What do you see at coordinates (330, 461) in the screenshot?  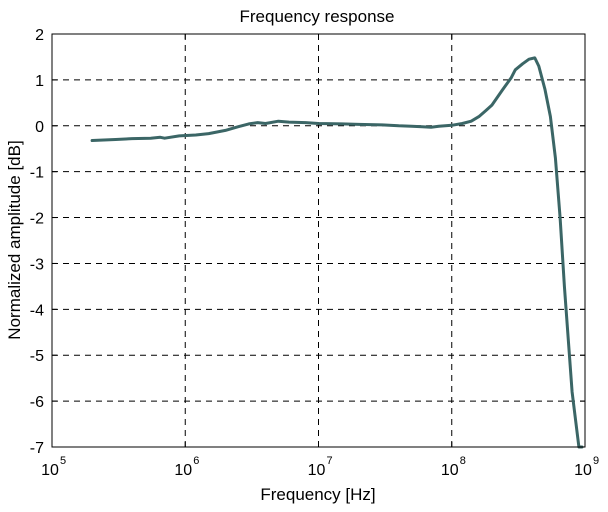 I see `x-tick-label-exponent: 7` at bounding box center [330, 461].